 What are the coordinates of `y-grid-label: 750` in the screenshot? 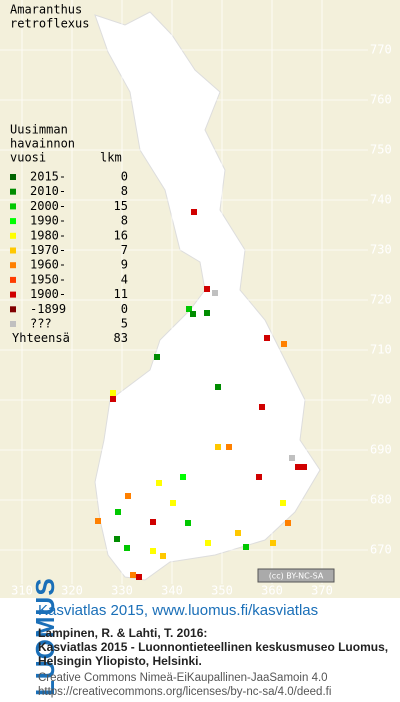 It's located at (381, 150).